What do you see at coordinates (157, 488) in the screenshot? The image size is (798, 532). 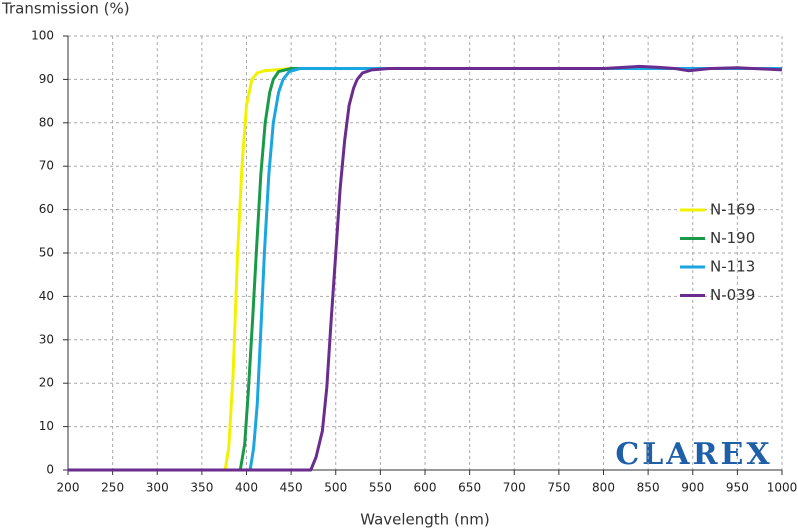 I see `x-tick-label: 300` at bounding box center [157, 488].